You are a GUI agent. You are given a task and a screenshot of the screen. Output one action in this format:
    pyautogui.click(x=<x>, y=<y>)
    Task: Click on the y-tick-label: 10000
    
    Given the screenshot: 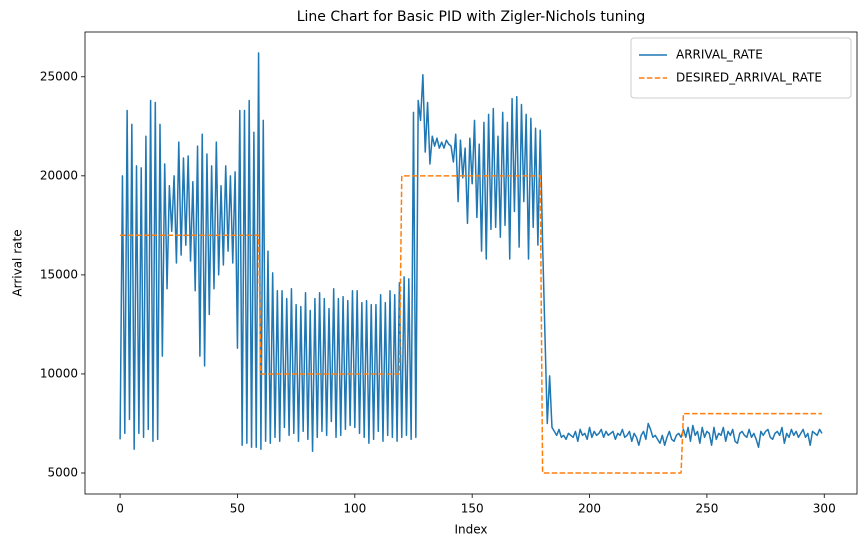 What is the action you would take?
    pyautogui.click(x=59, y=373)
    